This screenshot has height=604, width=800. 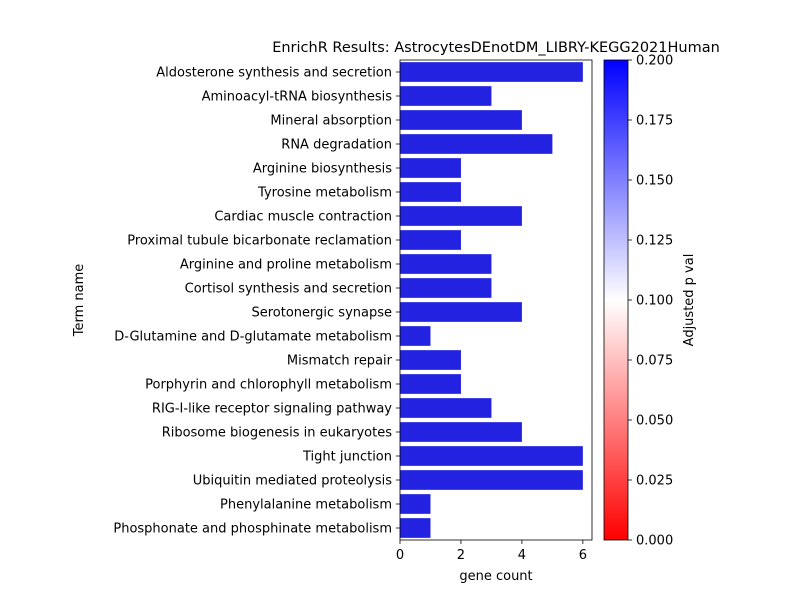 What do you see at coordinates (654, 301) in the screenshot?
I see `colorbar-tick-label: 0.100` at bounding box center [654, 301].